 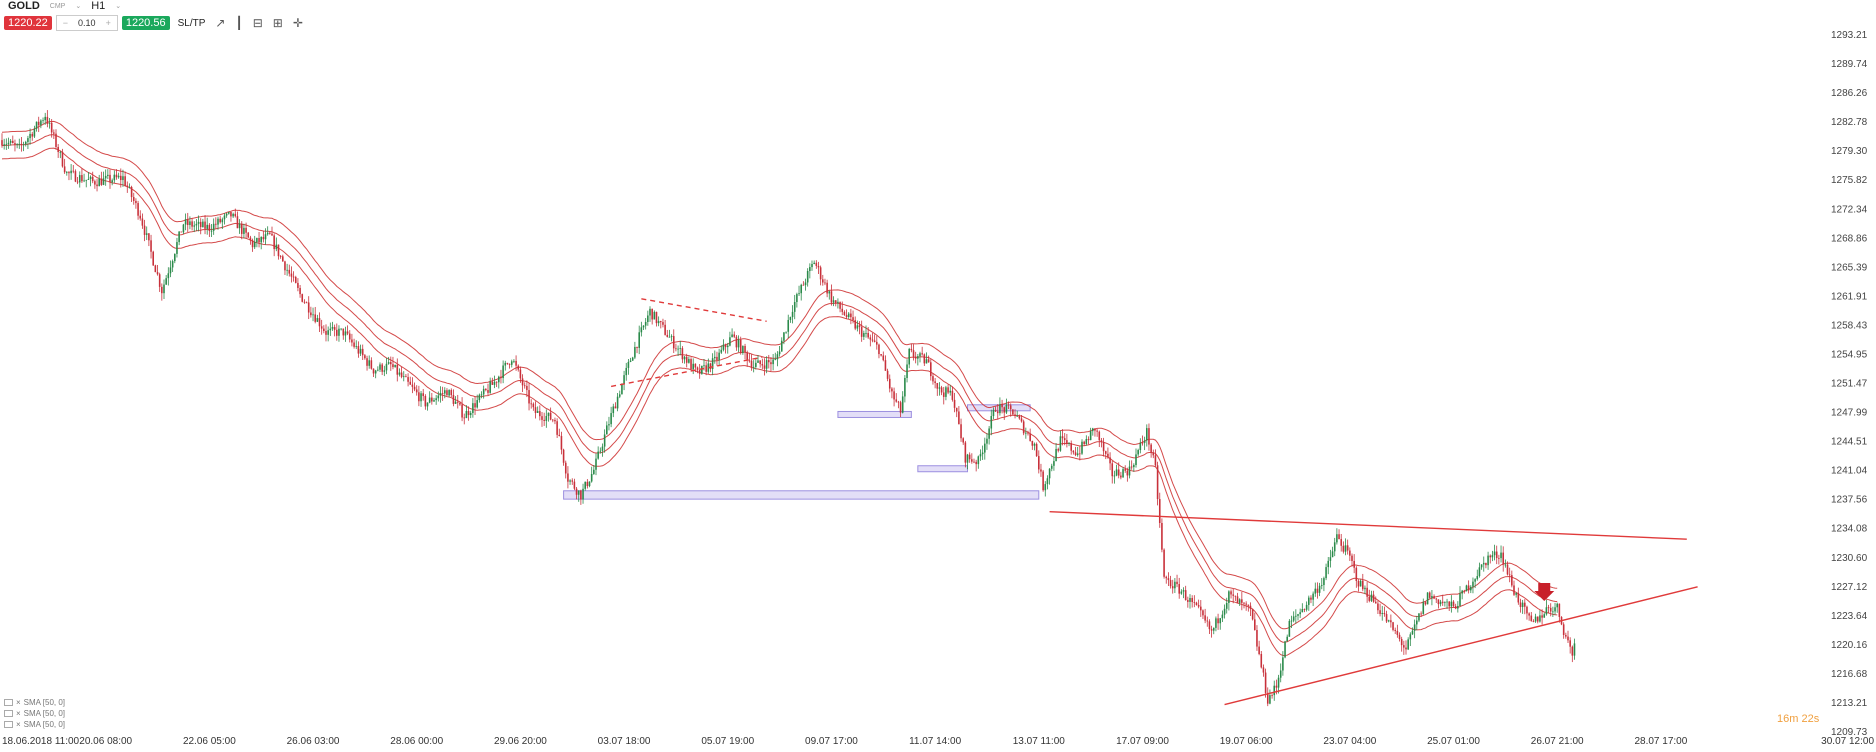 I want to click on trendline-wedge-bottom, so click(x=686, y=372).